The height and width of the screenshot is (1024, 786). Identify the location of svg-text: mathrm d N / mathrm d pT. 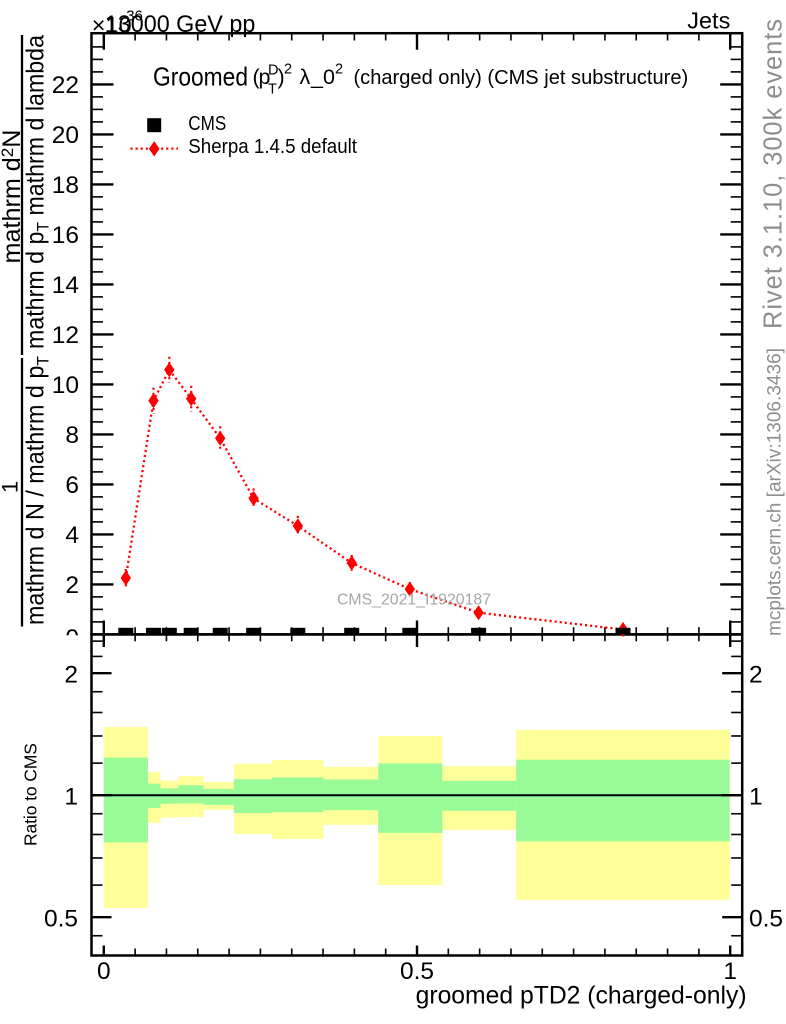
(37, 490).